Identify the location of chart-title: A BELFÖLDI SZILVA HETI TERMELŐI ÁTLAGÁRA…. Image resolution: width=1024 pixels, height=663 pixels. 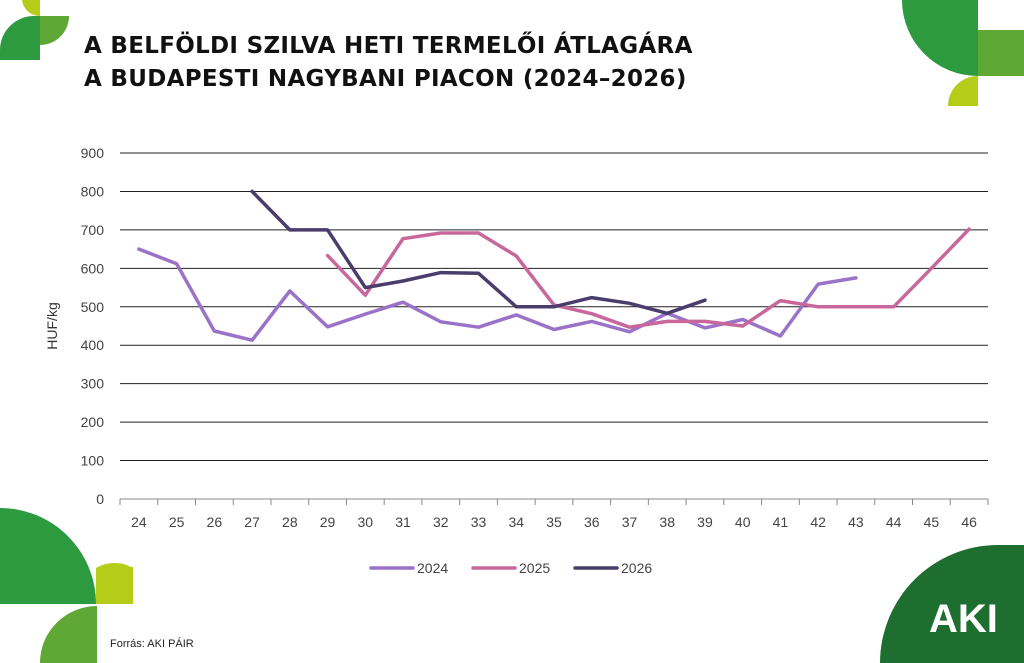
(388, 63).